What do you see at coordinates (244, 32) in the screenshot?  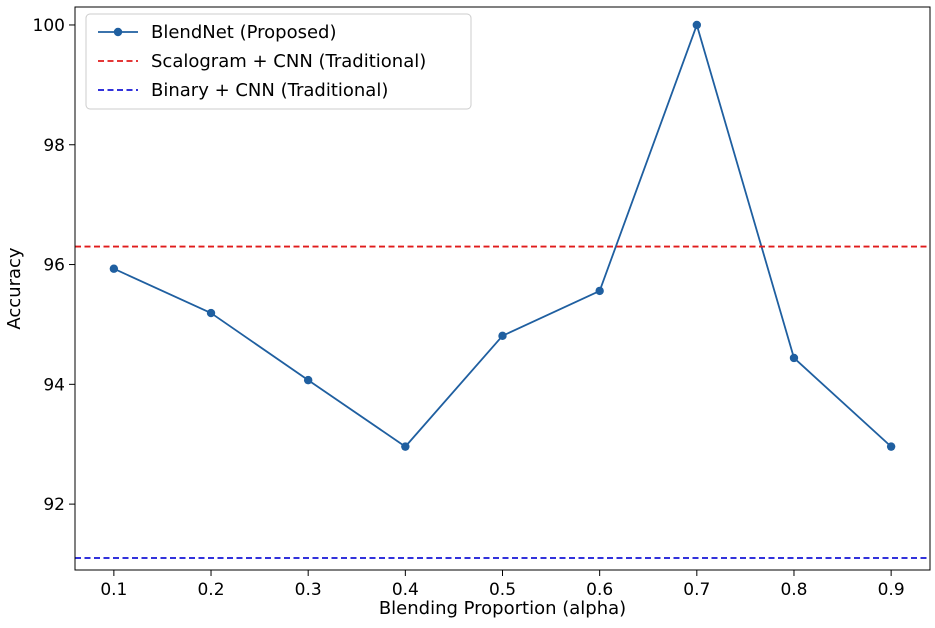 I see `legend-entry-label: BlendNet (Proposed)` at bounding box center [244, 32].